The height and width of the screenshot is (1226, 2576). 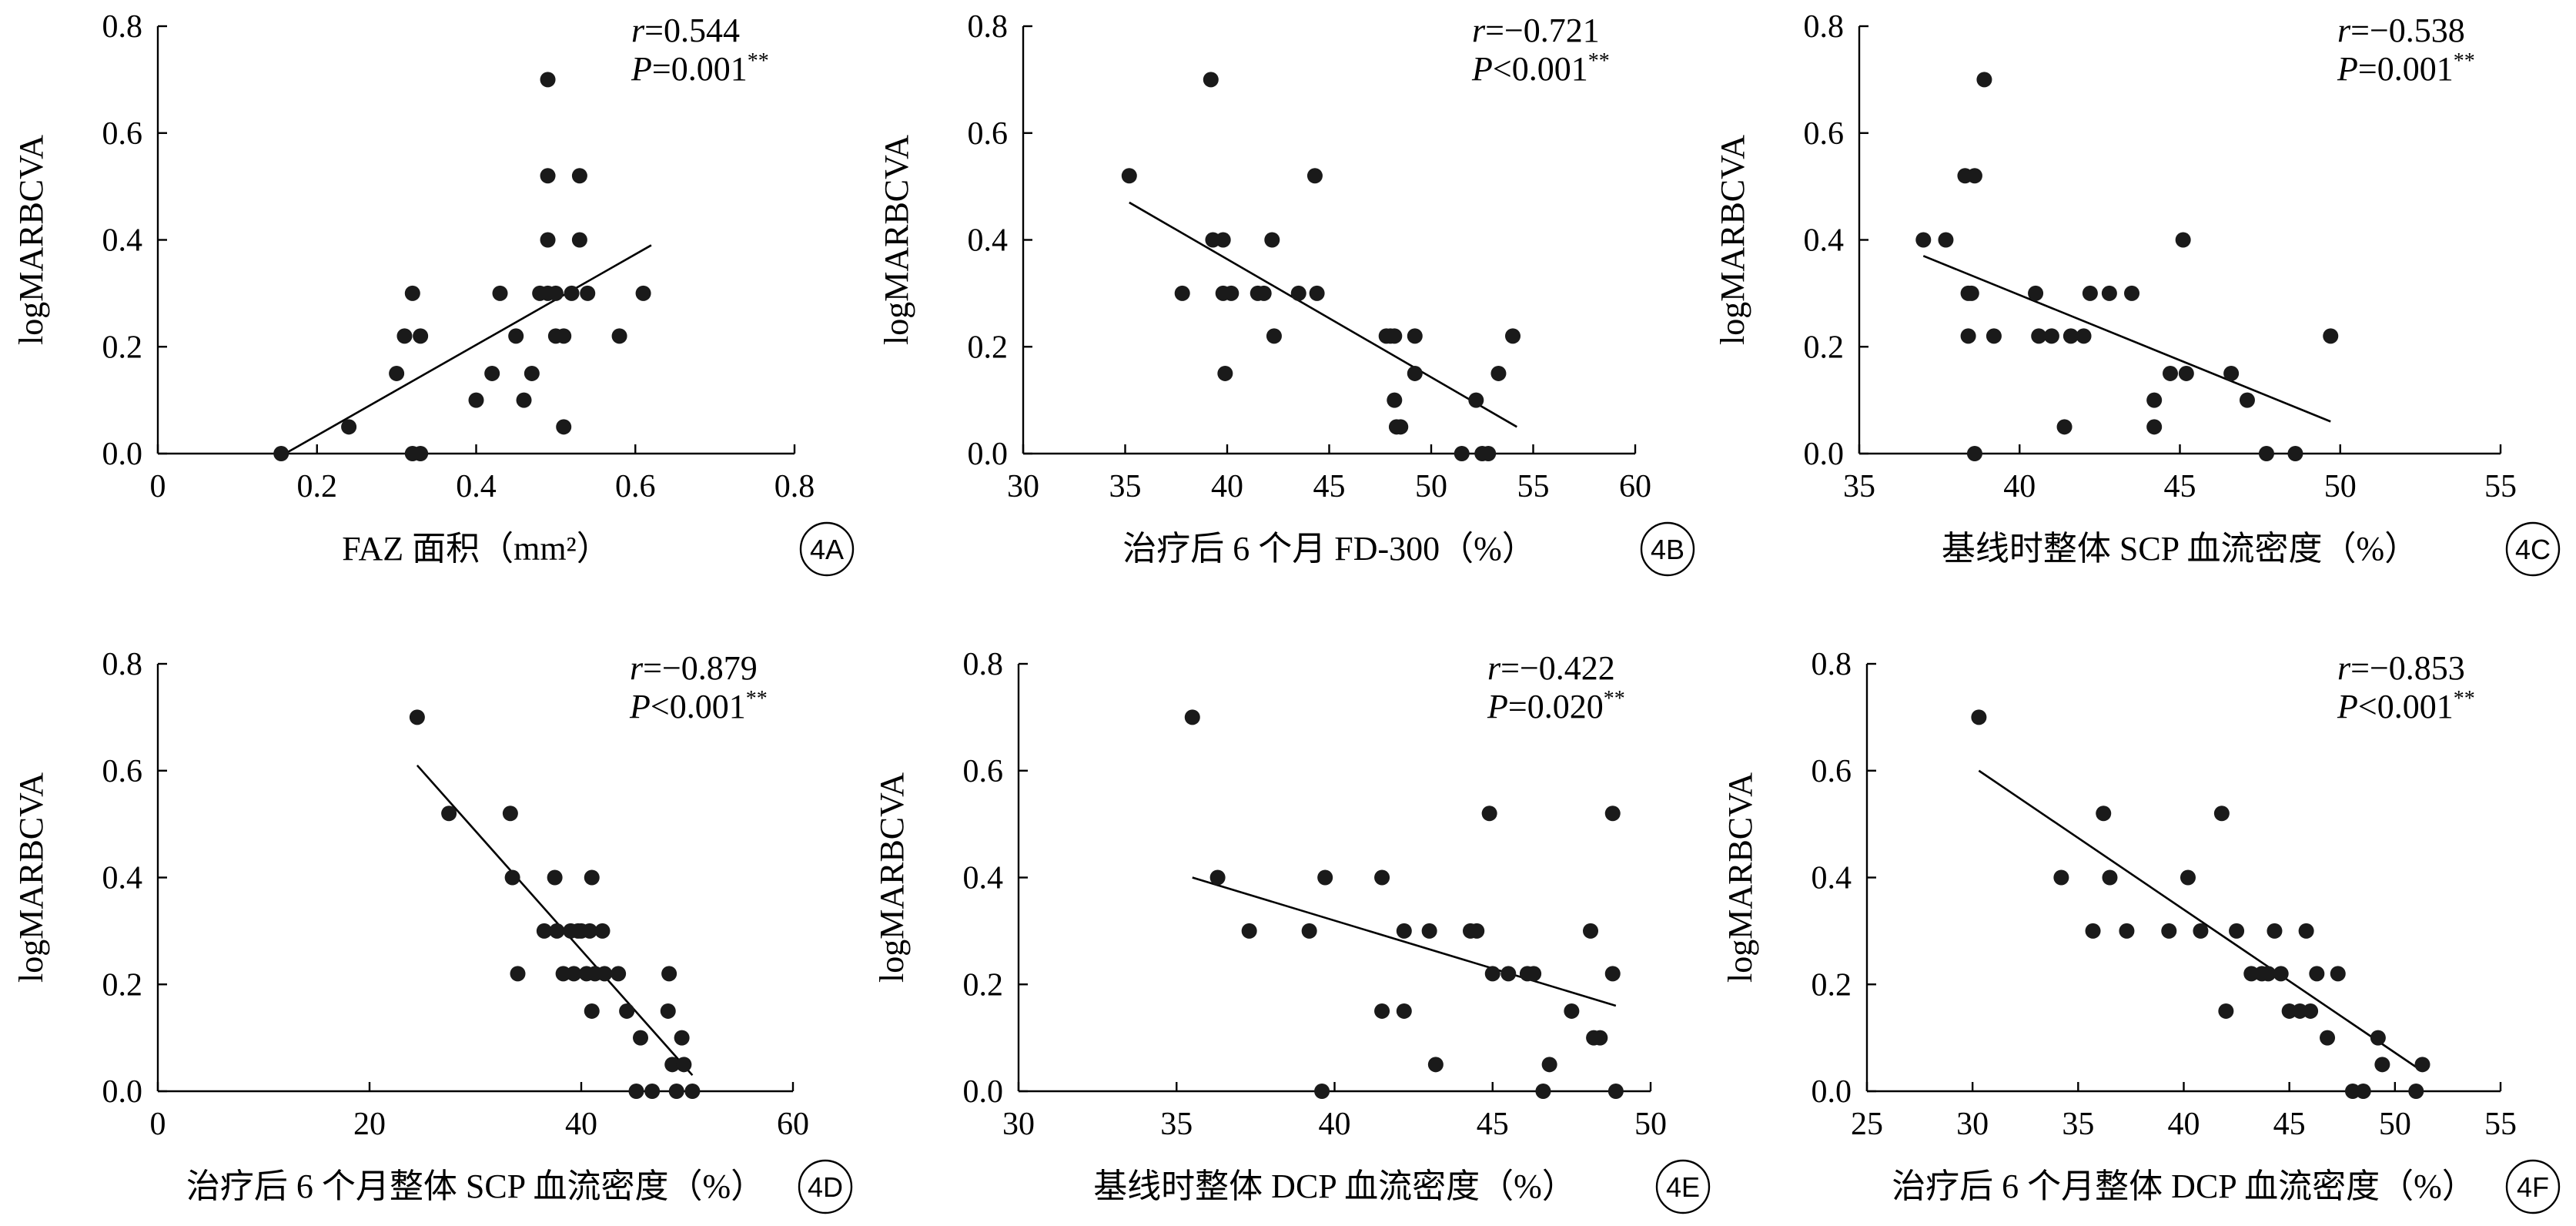 I want to click on x-axis-title: 治疗后 6 个月整体 SCP 血流密度（%）, so click(x=475, y=1186).